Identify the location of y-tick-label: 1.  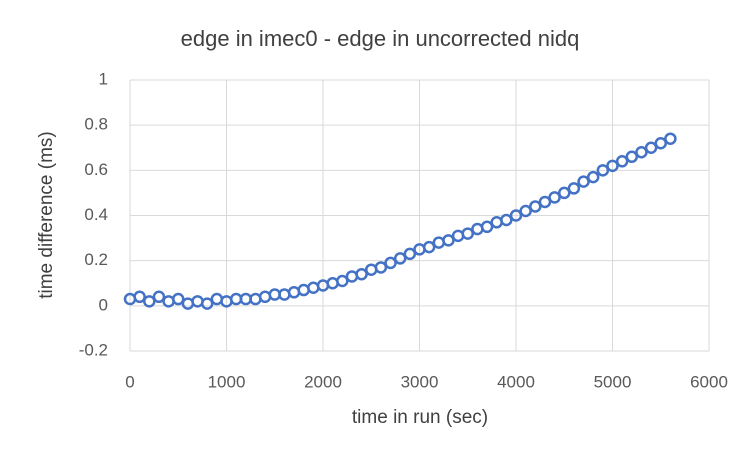
(103, 78).